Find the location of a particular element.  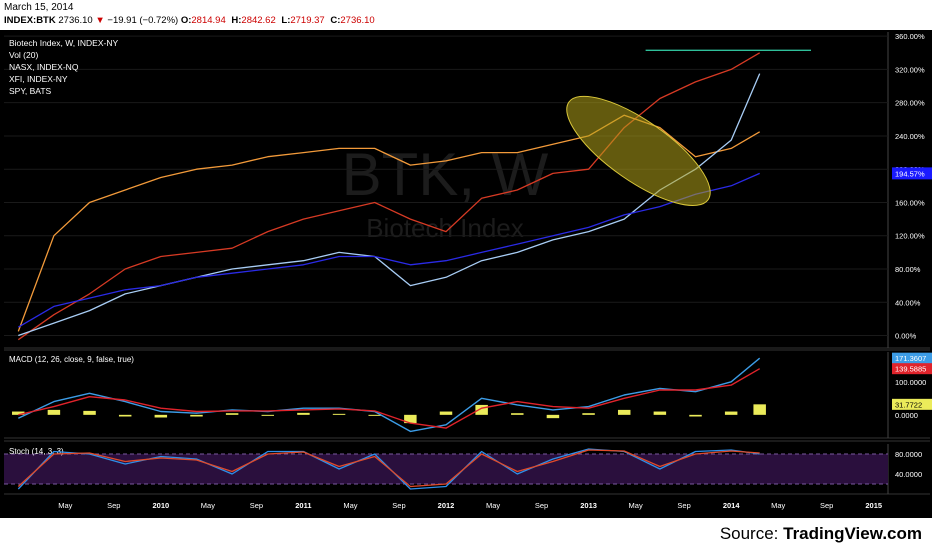

macd-title: MACD (12, 26, close, 9, false, true) is located at coordinates (71, 359).